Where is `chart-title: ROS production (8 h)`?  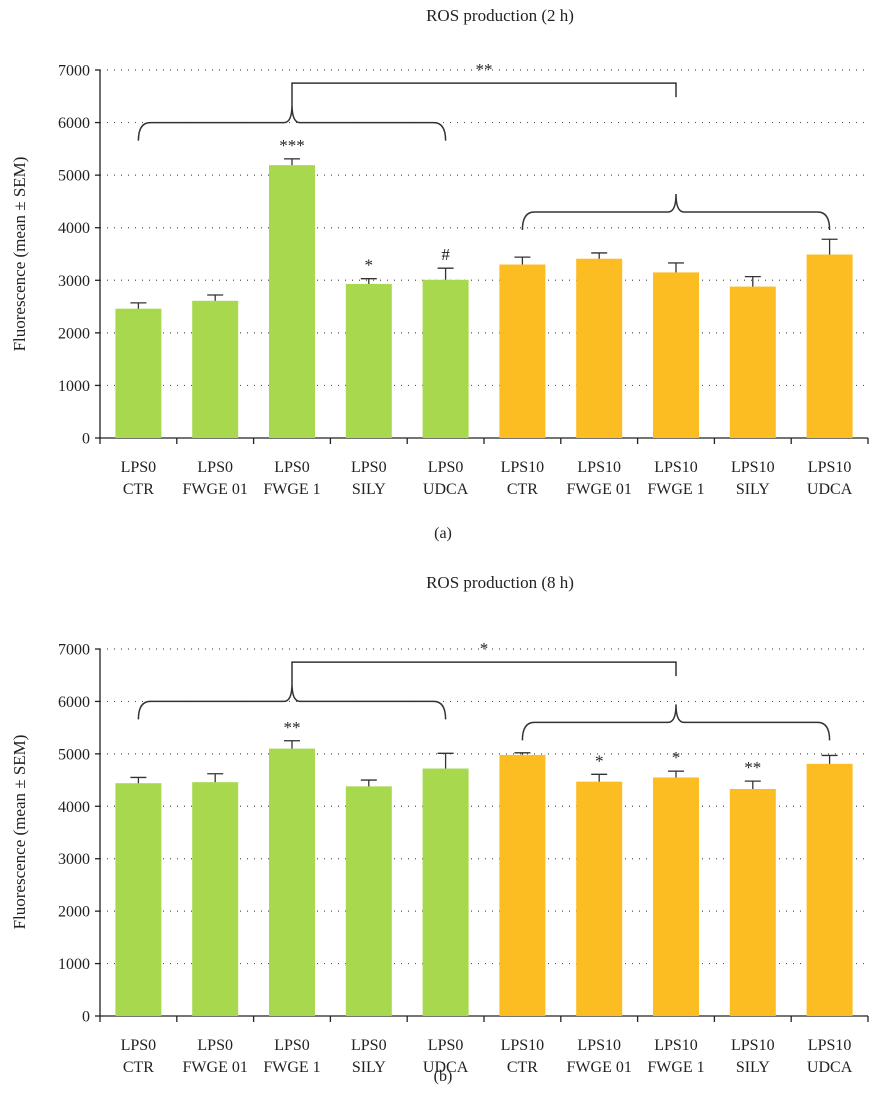
chart-title: ROS production (8 h) is located at coordinates (500, 582).